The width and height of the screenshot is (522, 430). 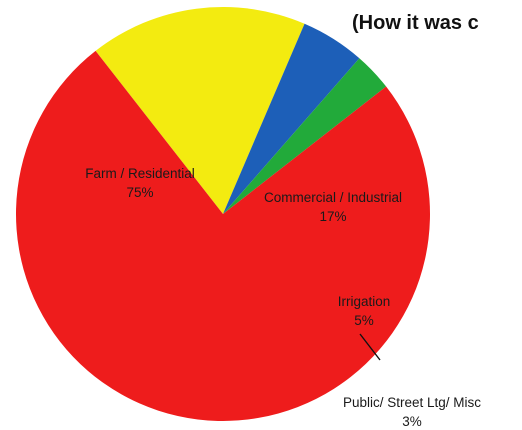 I want to click on slice-label-farm-residential: Farm / Residential, so click(x=140, y=173).